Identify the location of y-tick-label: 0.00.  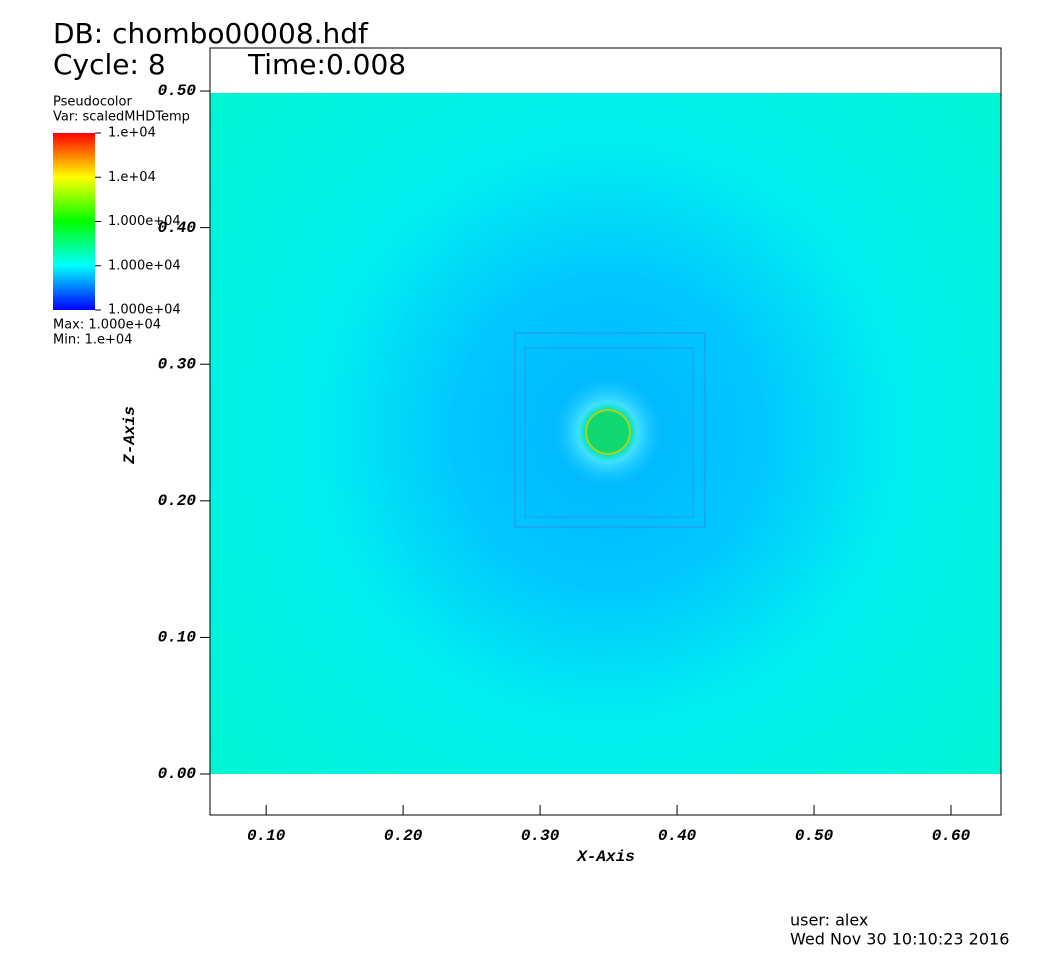
(177, 774).